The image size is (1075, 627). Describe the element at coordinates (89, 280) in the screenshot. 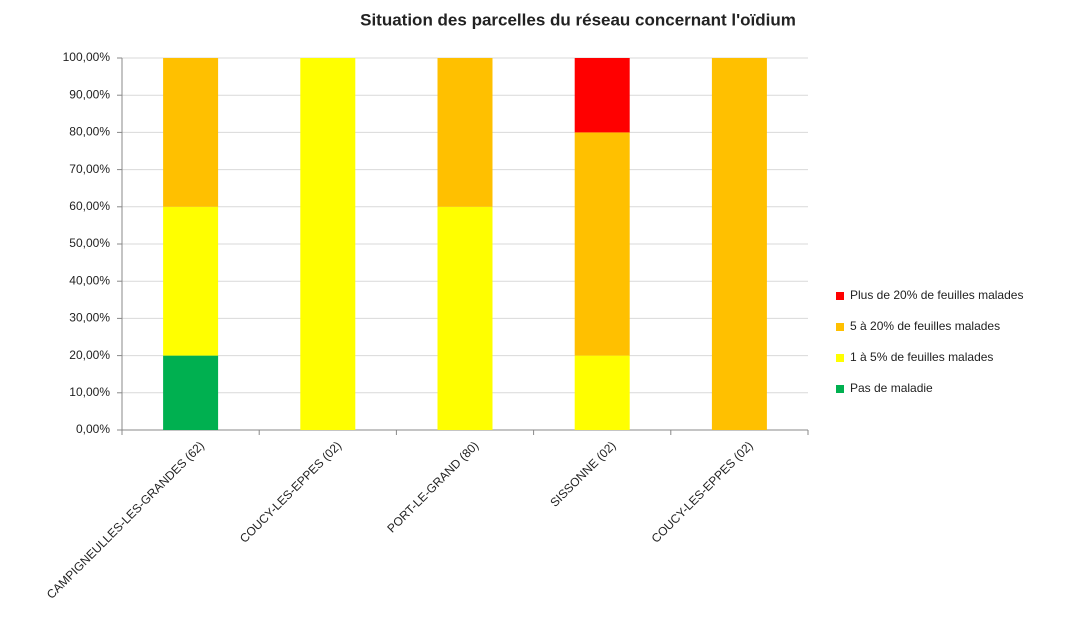

I see `y-tick-label: 40,00%` at that location.